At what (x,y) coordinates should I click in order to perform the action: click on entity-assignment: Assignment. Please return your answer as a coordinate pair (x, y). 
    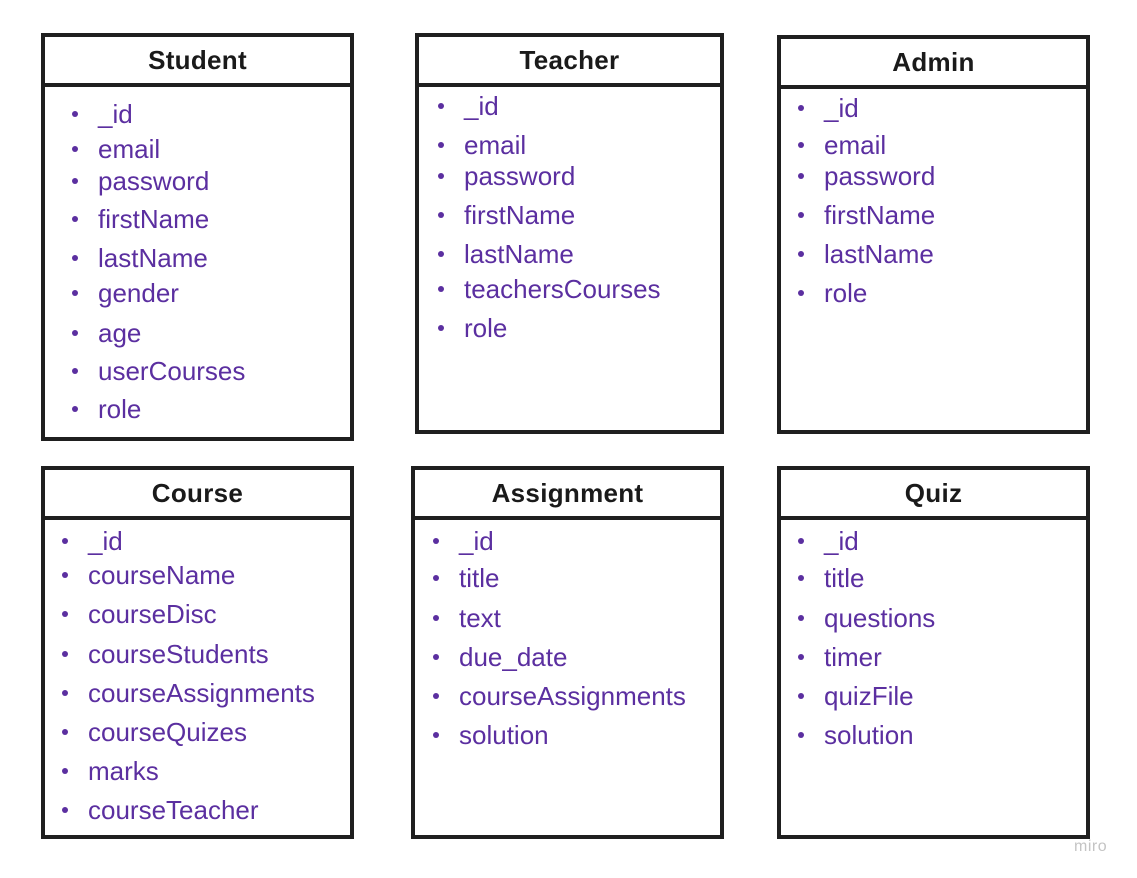
    Looking at the image, I should click on (567, 652).